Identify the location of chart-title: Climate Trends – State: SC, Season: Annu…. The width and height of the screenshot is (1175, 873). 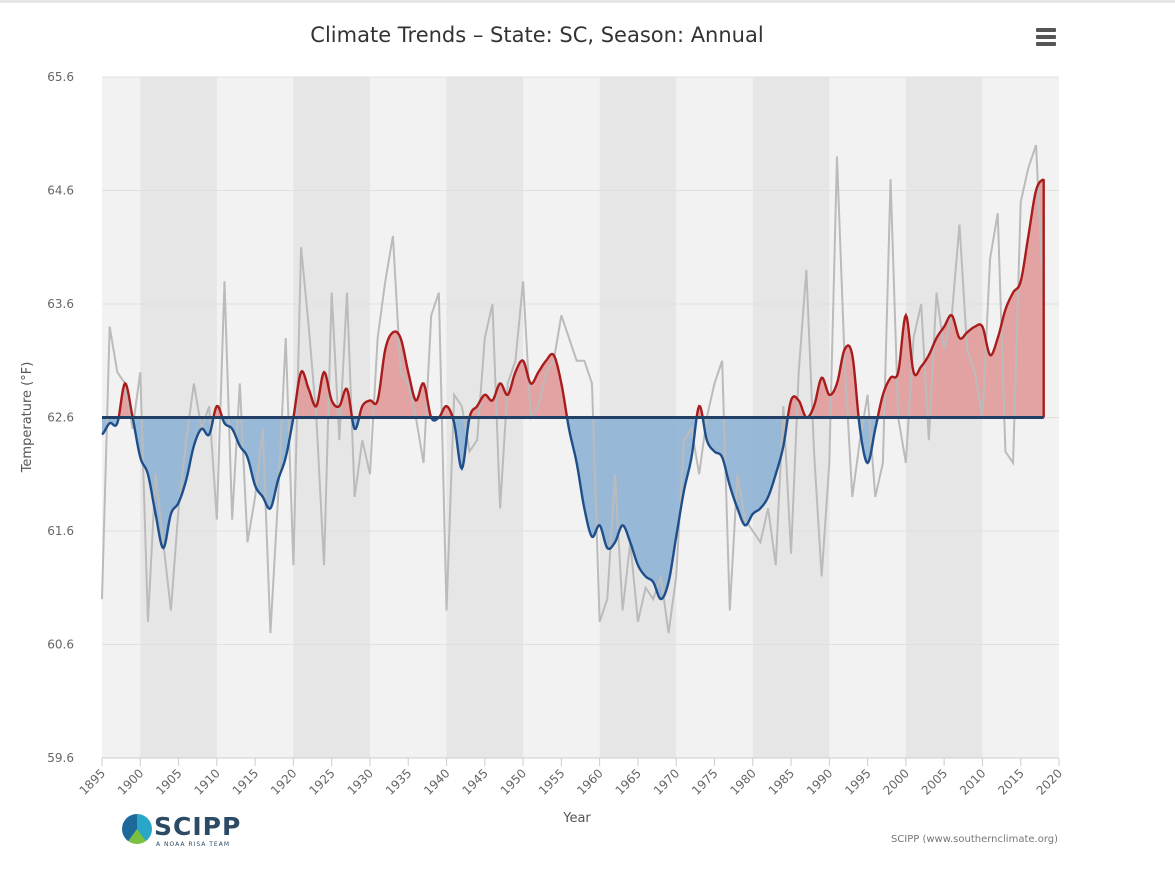
(536, 35).